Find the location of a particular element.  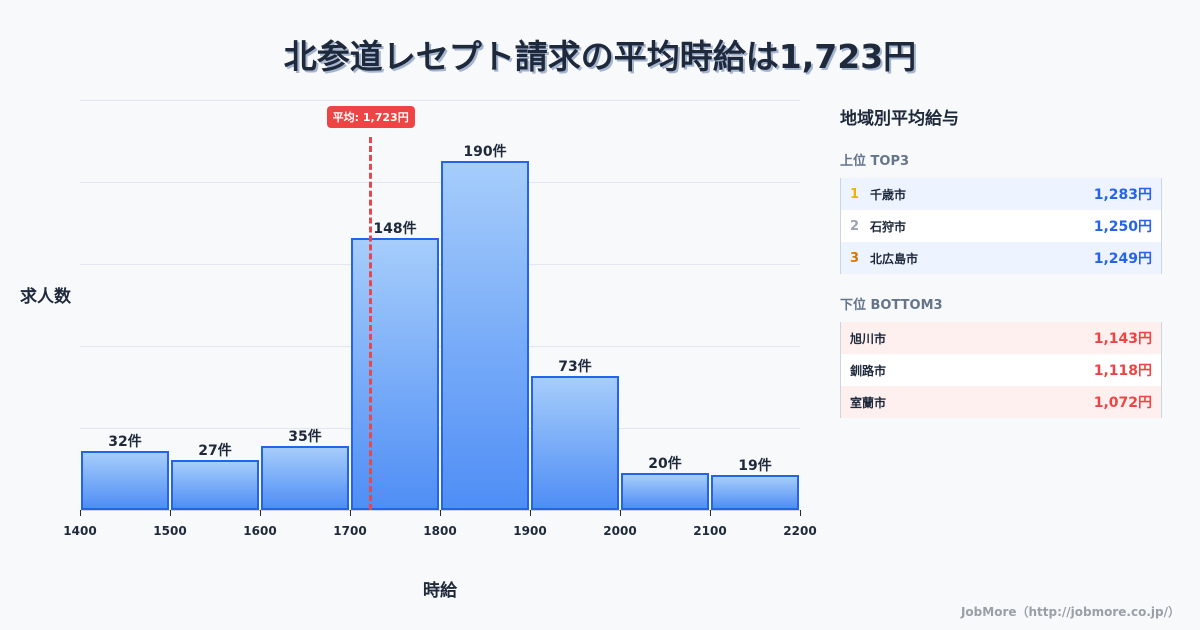

city-name: 千歳市 is located at coordinates (888, 194).